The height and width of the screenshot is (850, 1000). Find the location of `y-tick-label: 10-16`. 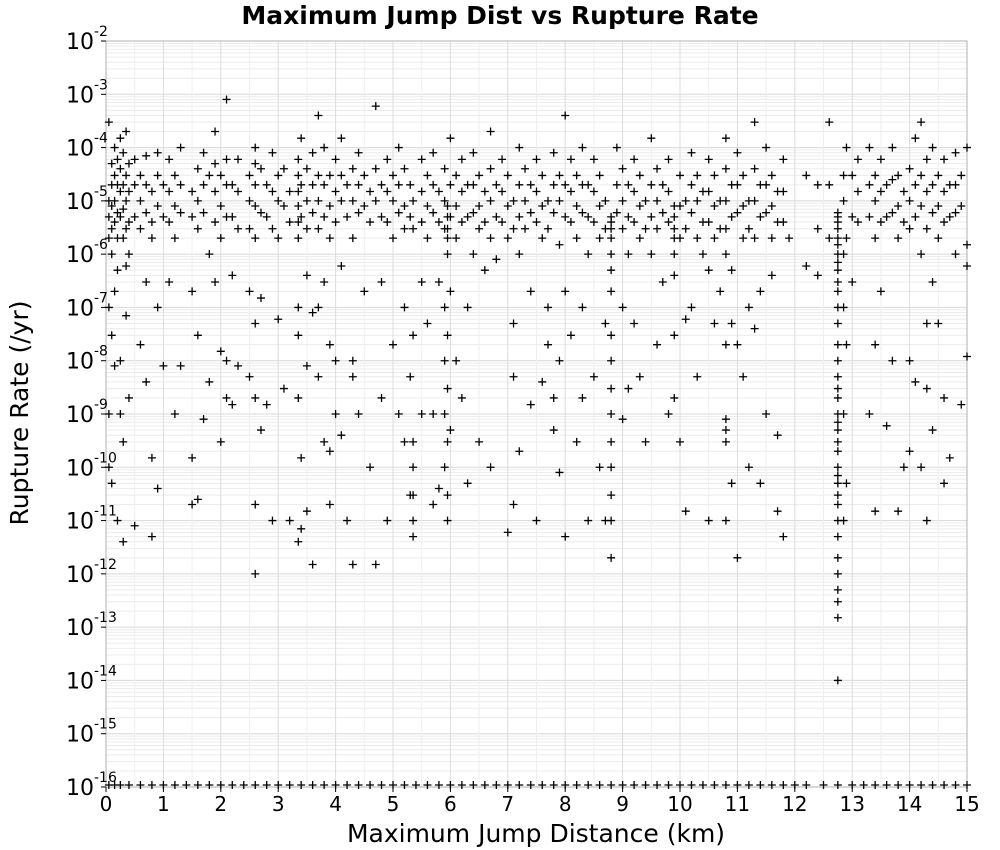

y-tick-label: 10-16 is located at coordinates (91, 785).